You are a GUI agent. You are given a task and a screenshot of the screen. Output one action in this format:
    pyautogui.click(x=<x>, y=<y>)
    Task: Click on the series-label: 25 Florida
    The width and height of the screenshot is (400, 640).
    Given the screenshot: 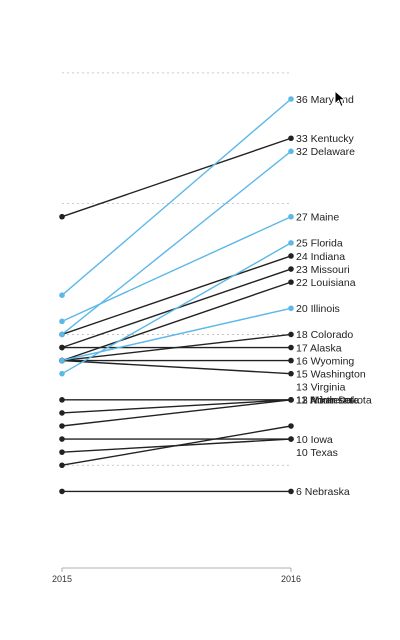 What is the action you would take?
    pyautogui.click(x=319, y=244)
    